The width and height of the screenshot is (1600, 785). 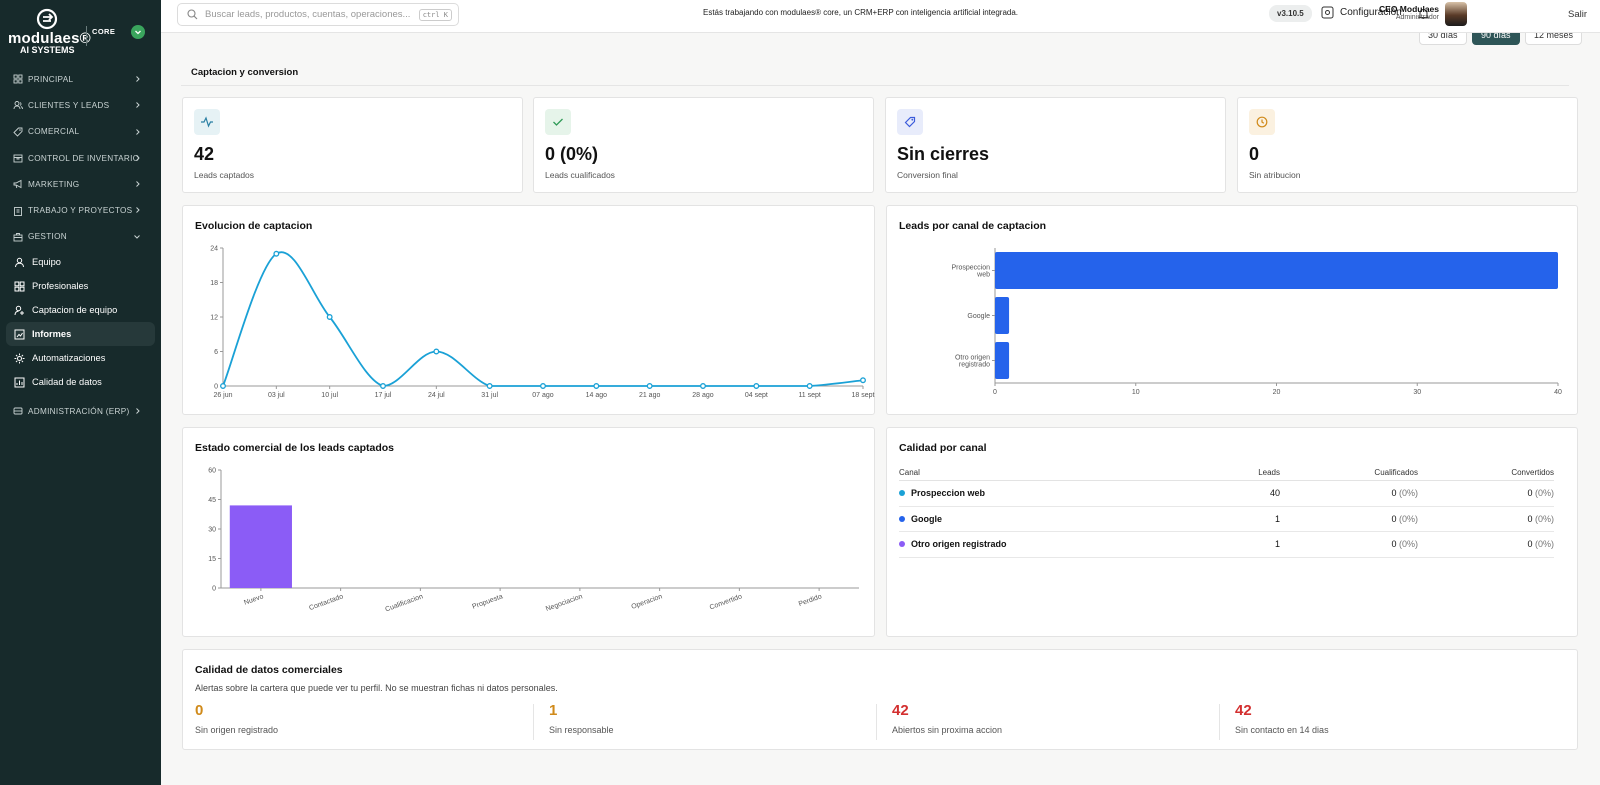 What do you see at coordinates (974, 365) in the screenshot?
I see `y-tick-label: registrado` at bounding box center [974, 365].